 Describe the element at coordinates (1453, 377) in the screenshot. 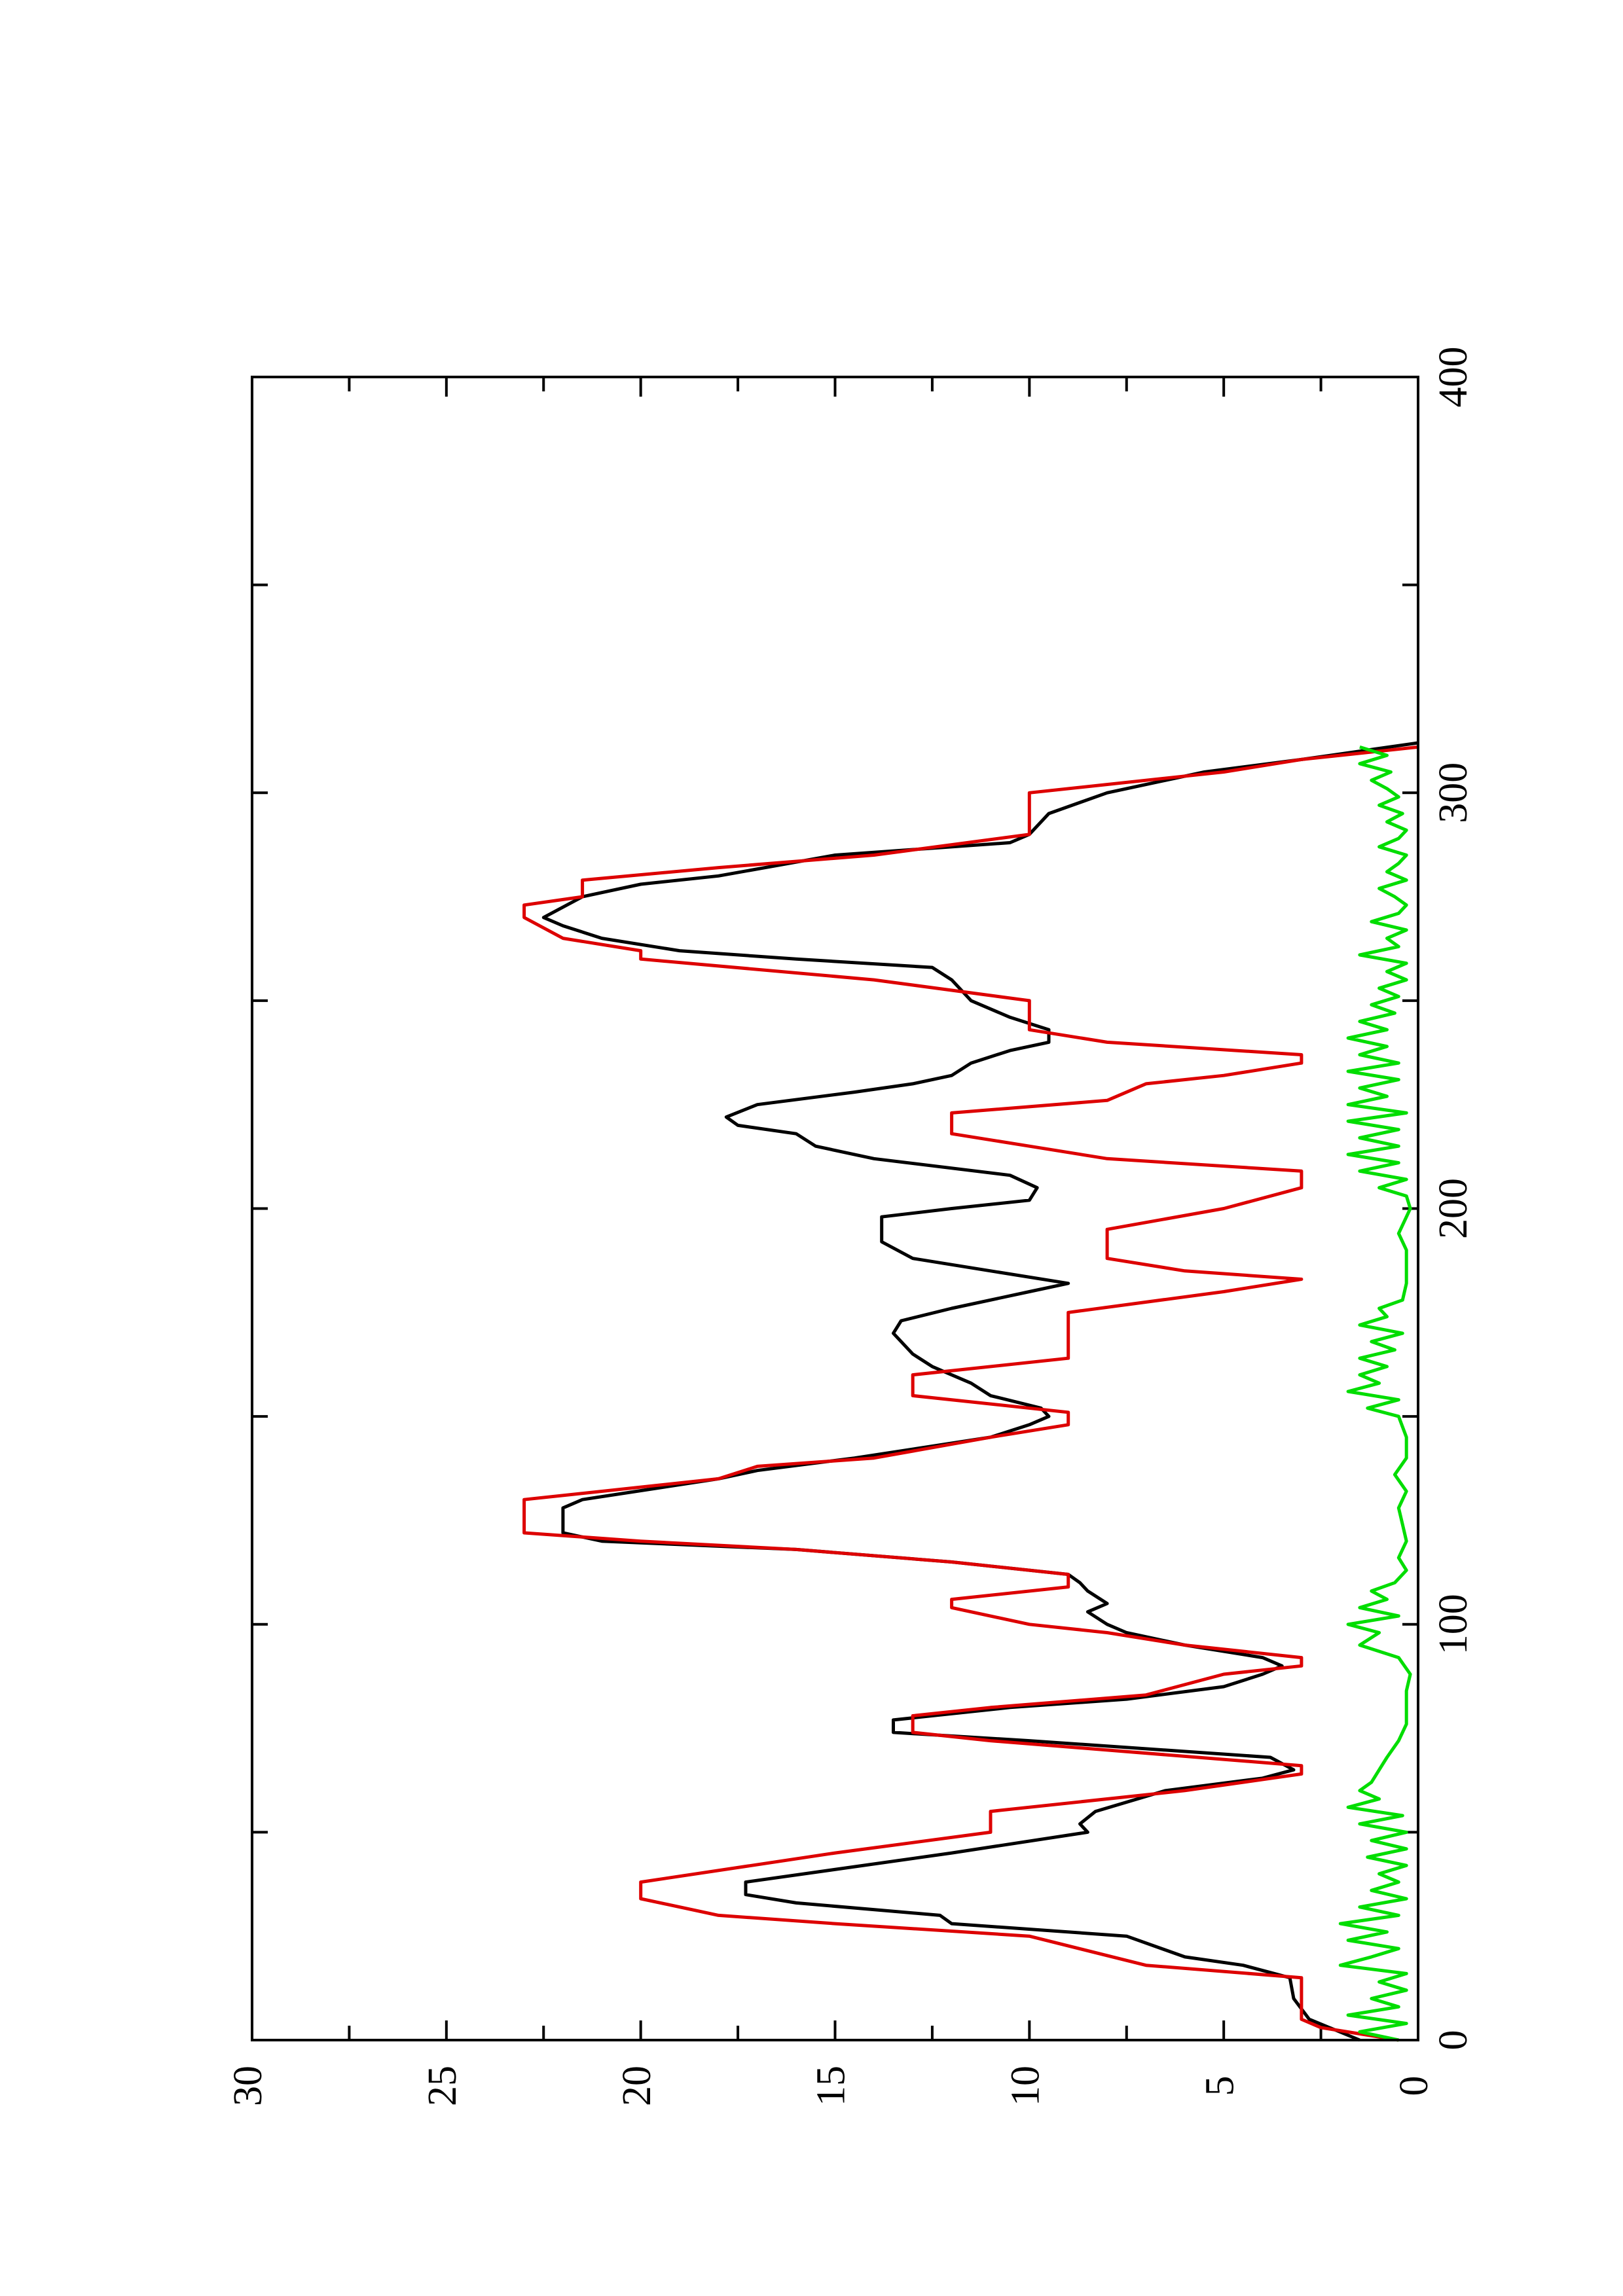

I see `x-tick-label: 400` at that location.